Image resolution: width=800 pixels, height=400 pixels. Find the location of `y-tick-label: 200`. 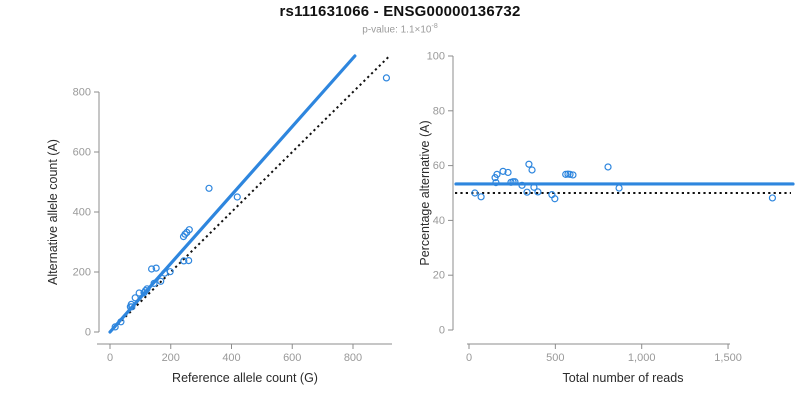

y-tick-label: 200 is located at coordinates (82, 273).